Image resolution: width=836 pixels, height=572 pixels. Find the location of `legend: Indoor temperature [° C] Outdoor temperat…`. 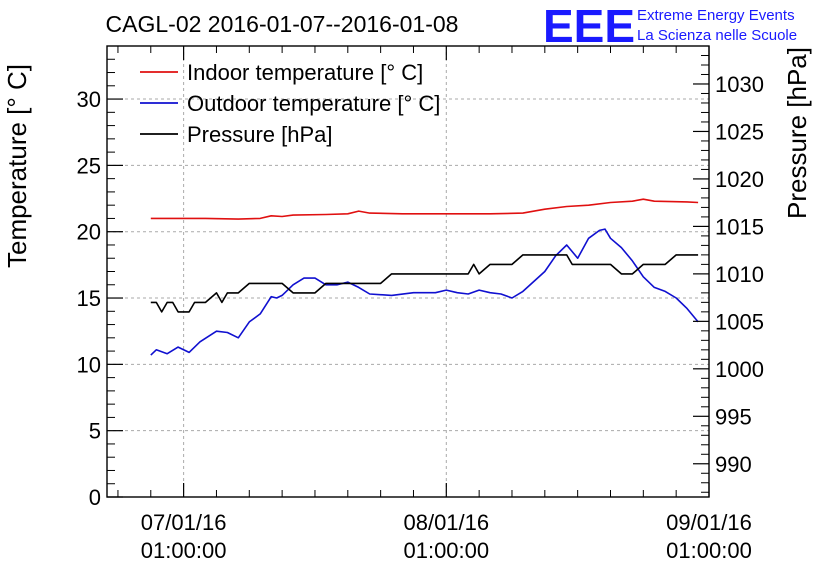

legend: Indoor temperature [° C] Outdoor temperat… is located at coordinates (290, 103).